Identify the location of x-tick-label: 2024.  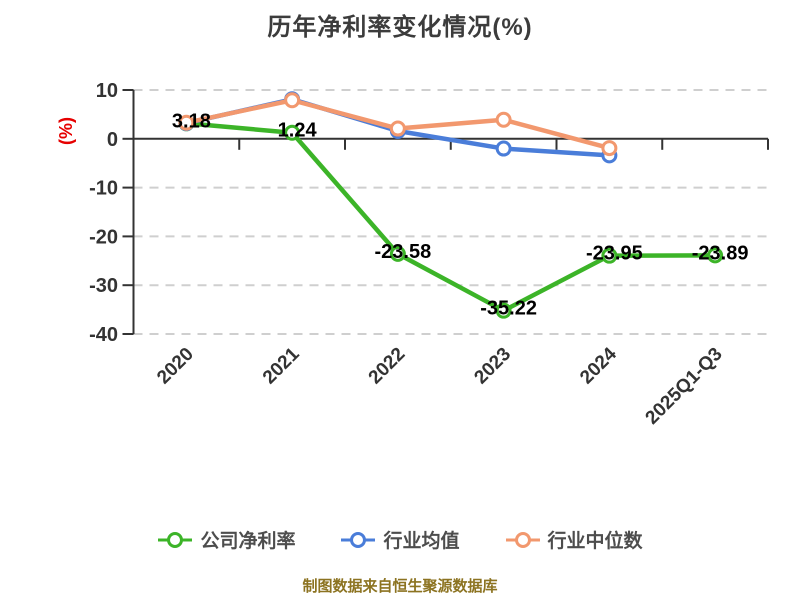
(598, 365).